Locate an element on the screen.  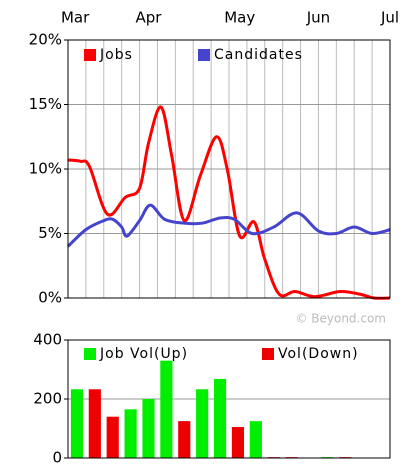
y-tick-label: 15% is located at coordinates (45, 104).